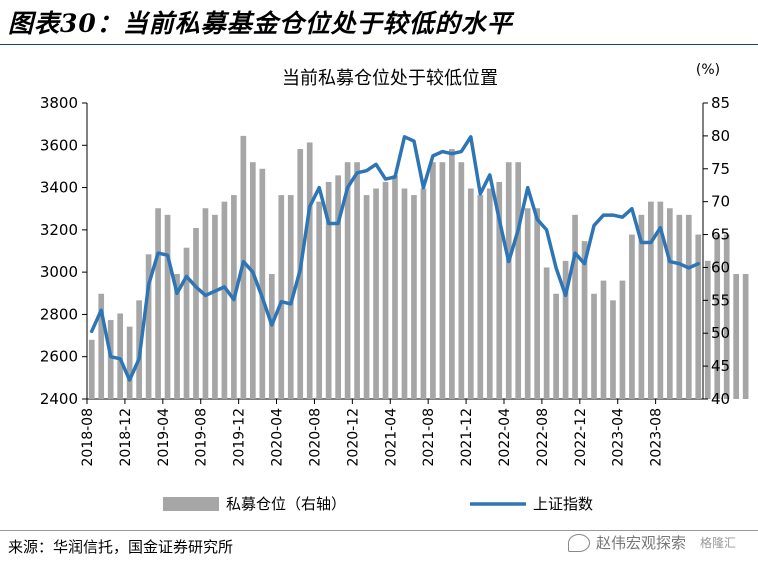 This screenshot has height=567, width=758. I want to click on left-tick-label: 2800, so click(59, 314).